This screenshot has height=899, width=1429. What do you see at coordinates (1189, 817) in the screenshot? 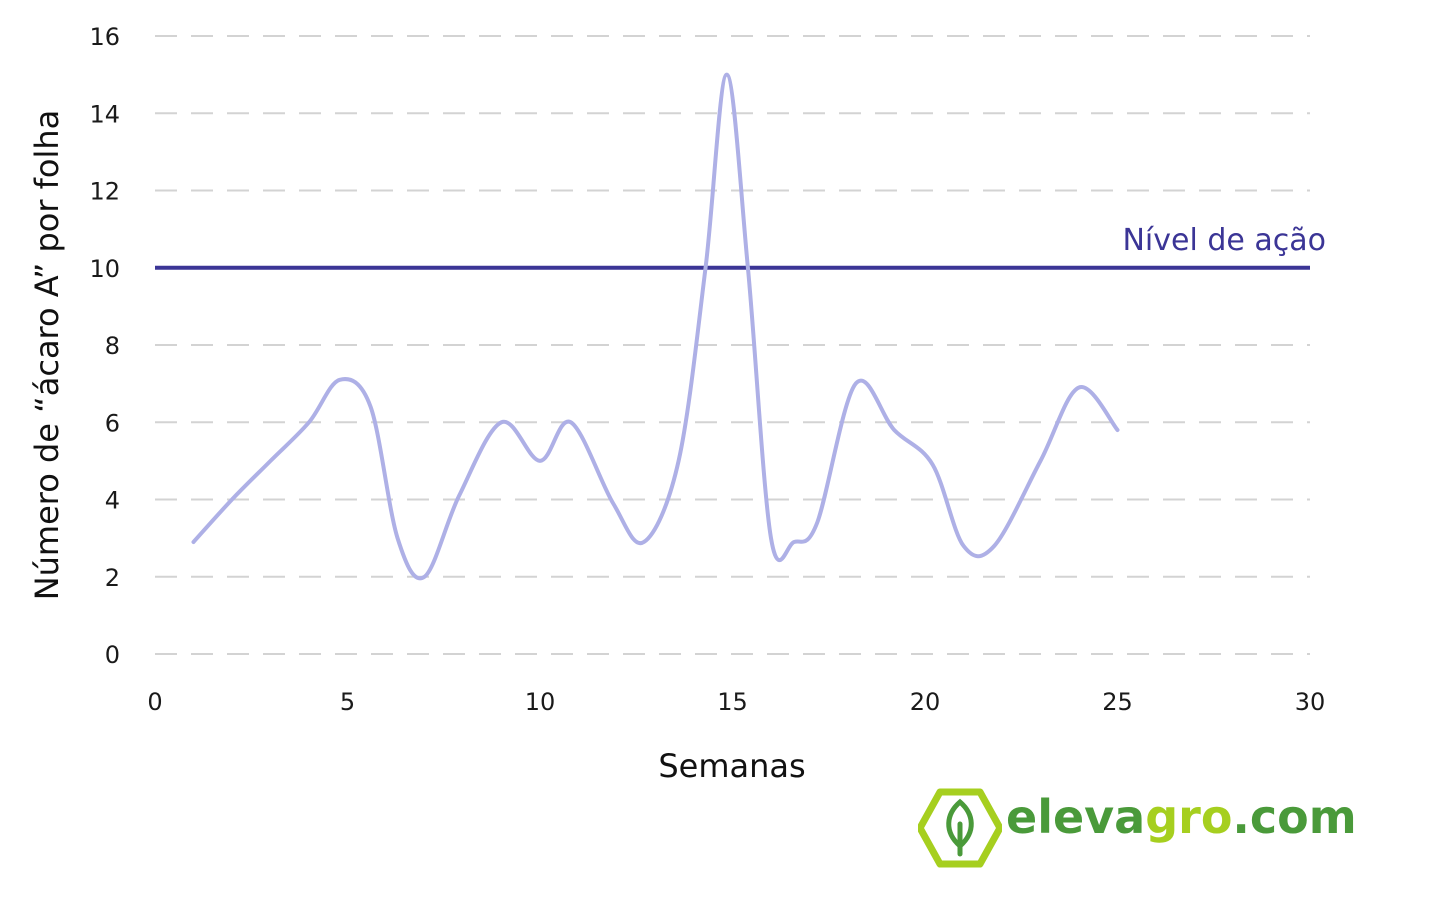
I see `logo-text-gro: gro` at bounding box center [1189, 817].